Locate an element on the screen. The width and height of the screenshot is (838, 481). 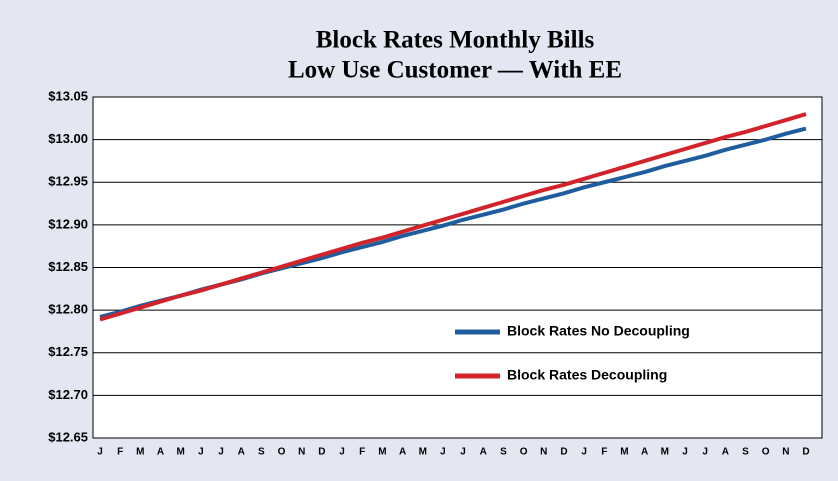
chart-subtitle: Low Use Customer — With EE is located at coordinates (455, 70).